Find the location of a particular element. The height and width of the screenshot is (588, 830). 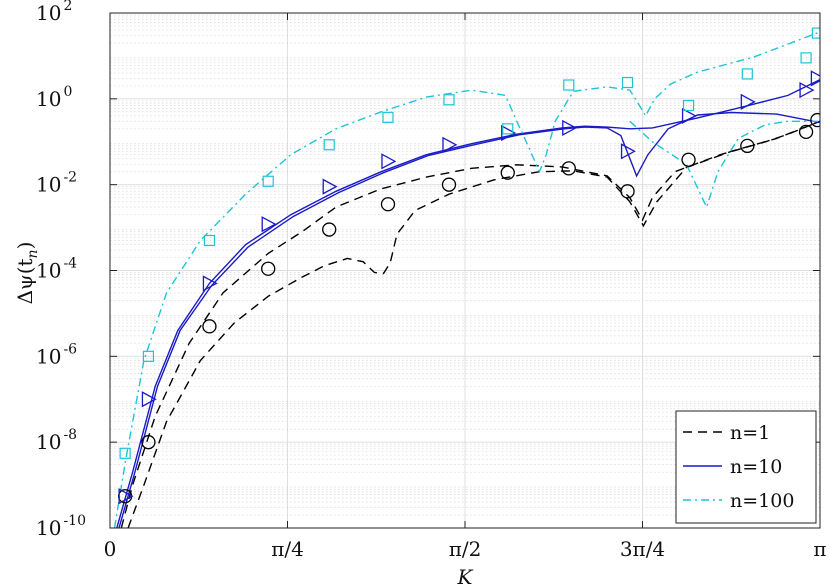

x-tick-labels: 0 π/4 π/2 3π/4 π is located at coordinates (465, 549).